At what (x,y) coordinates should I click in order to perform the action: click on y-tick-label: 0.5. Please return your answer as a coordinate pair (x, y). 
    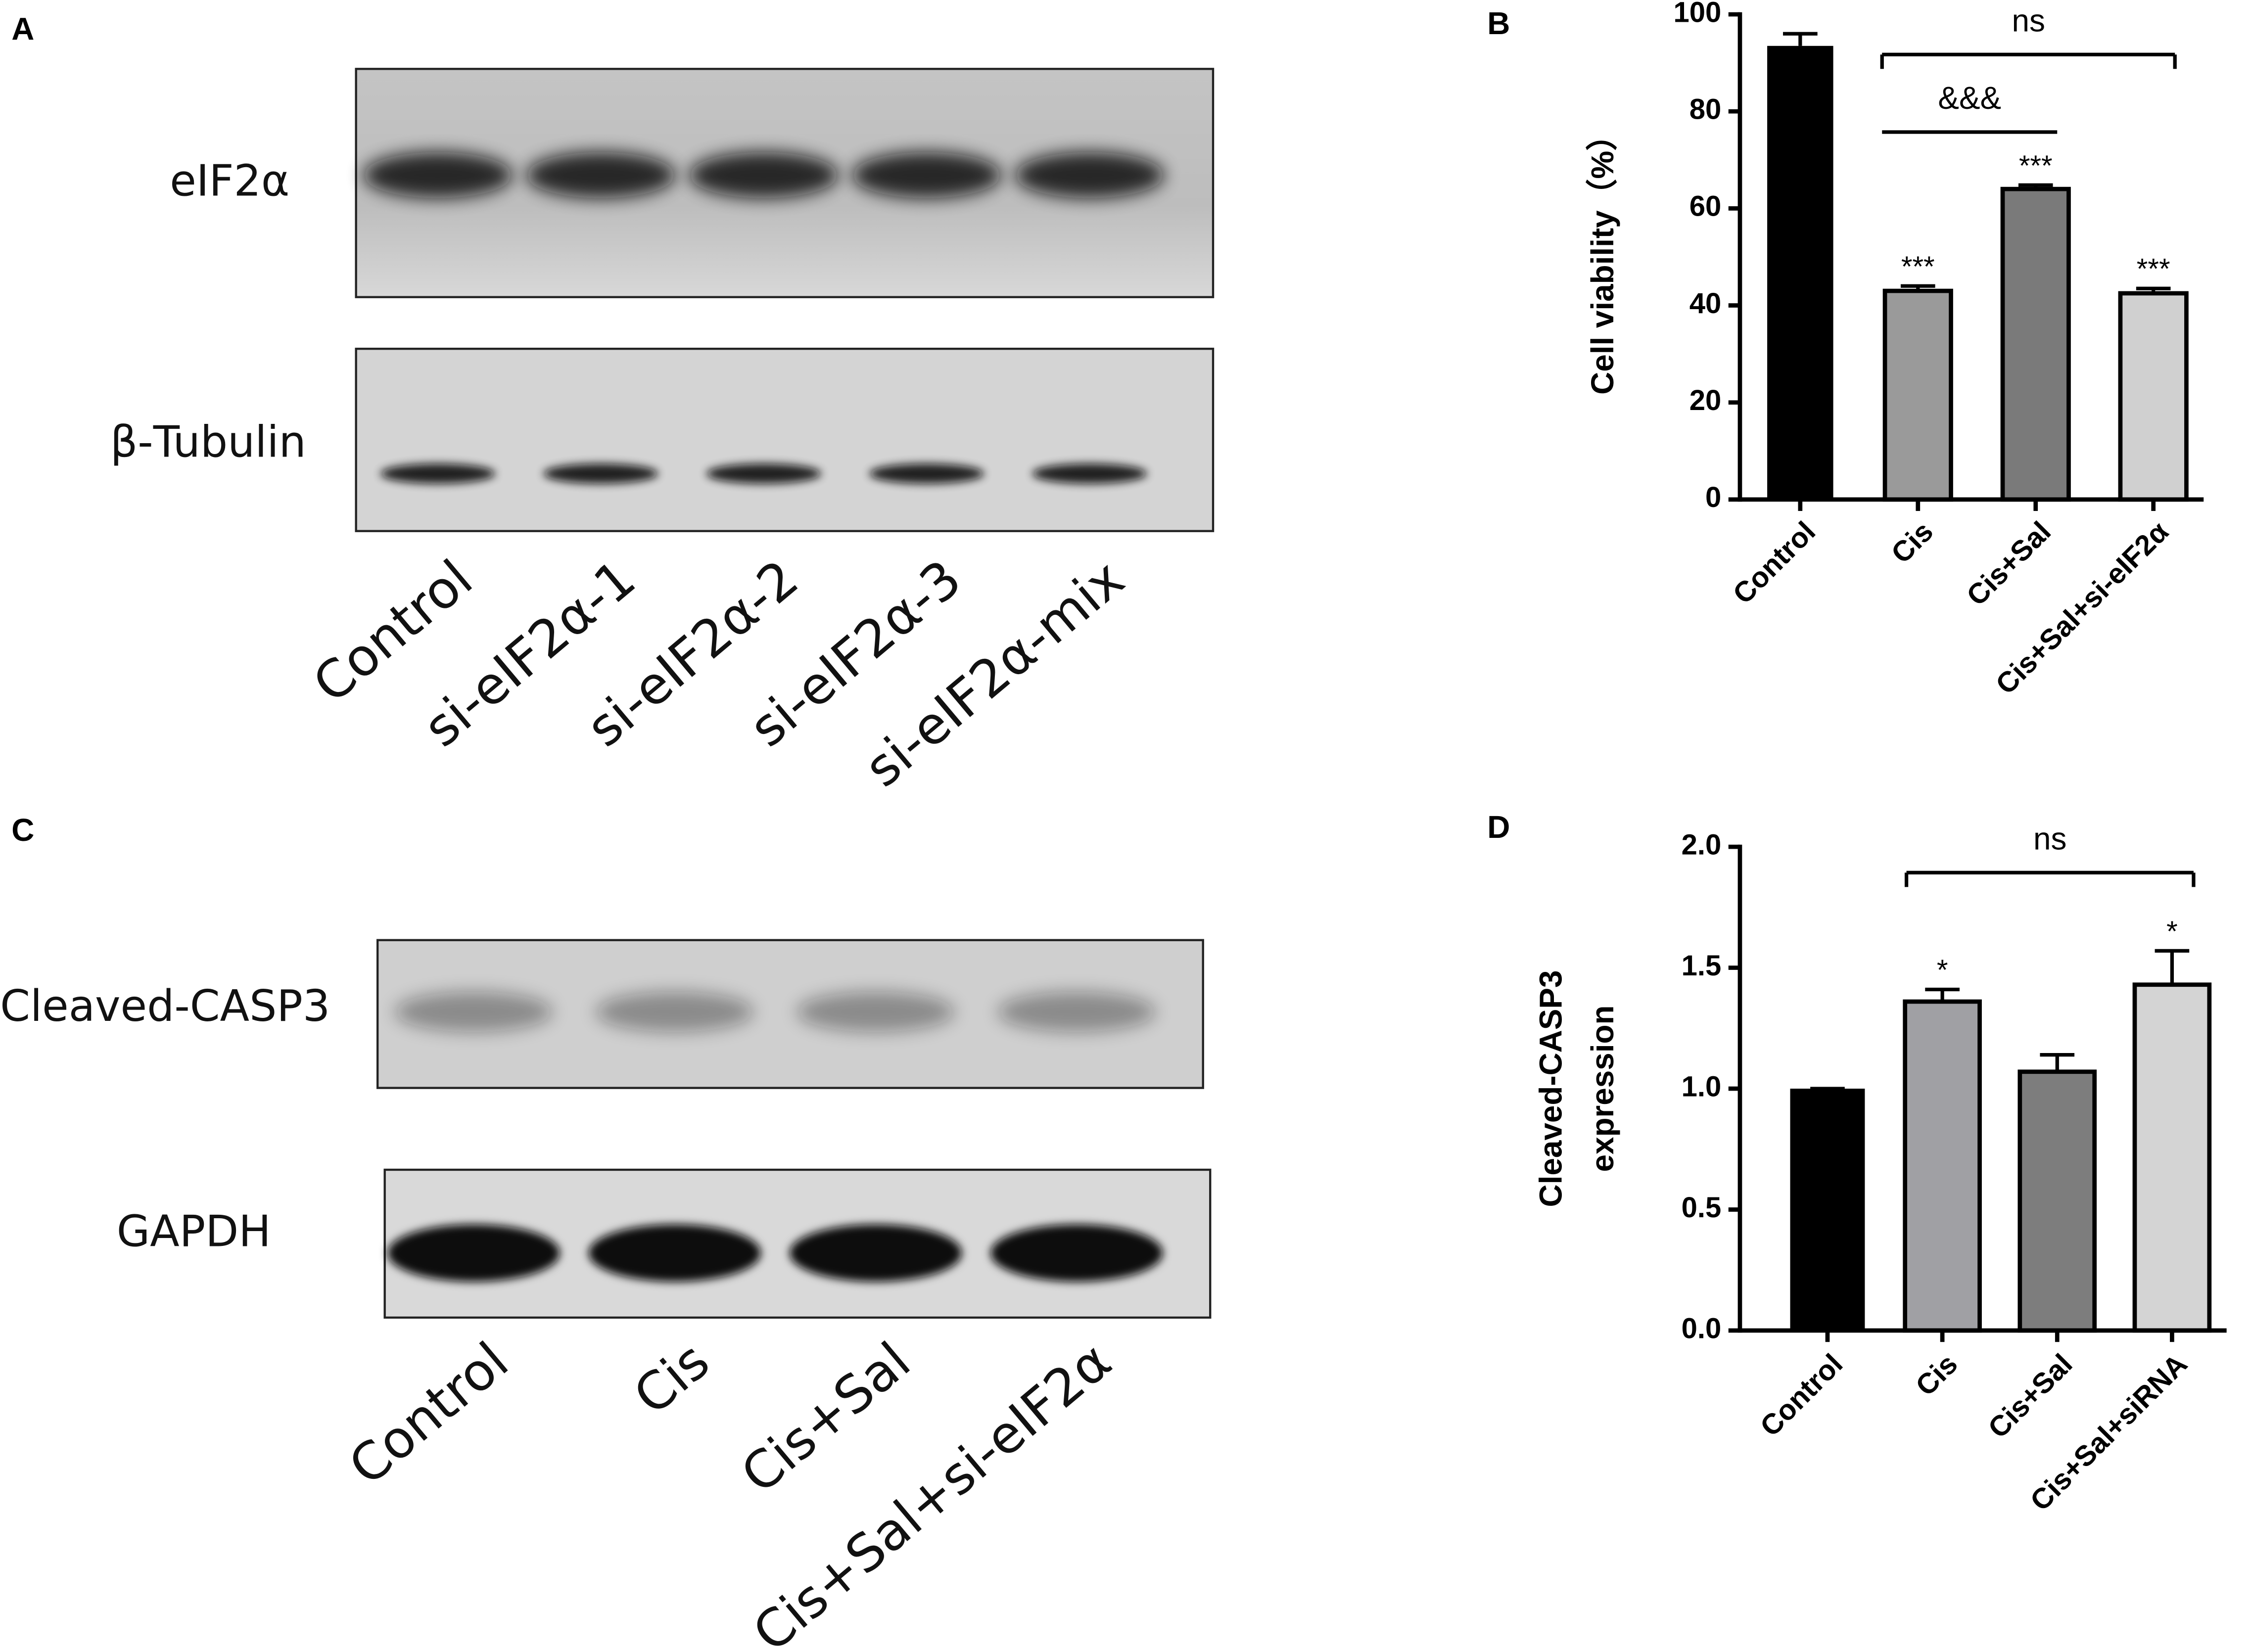
    Looking at the image, I should click on (1702, 1208).